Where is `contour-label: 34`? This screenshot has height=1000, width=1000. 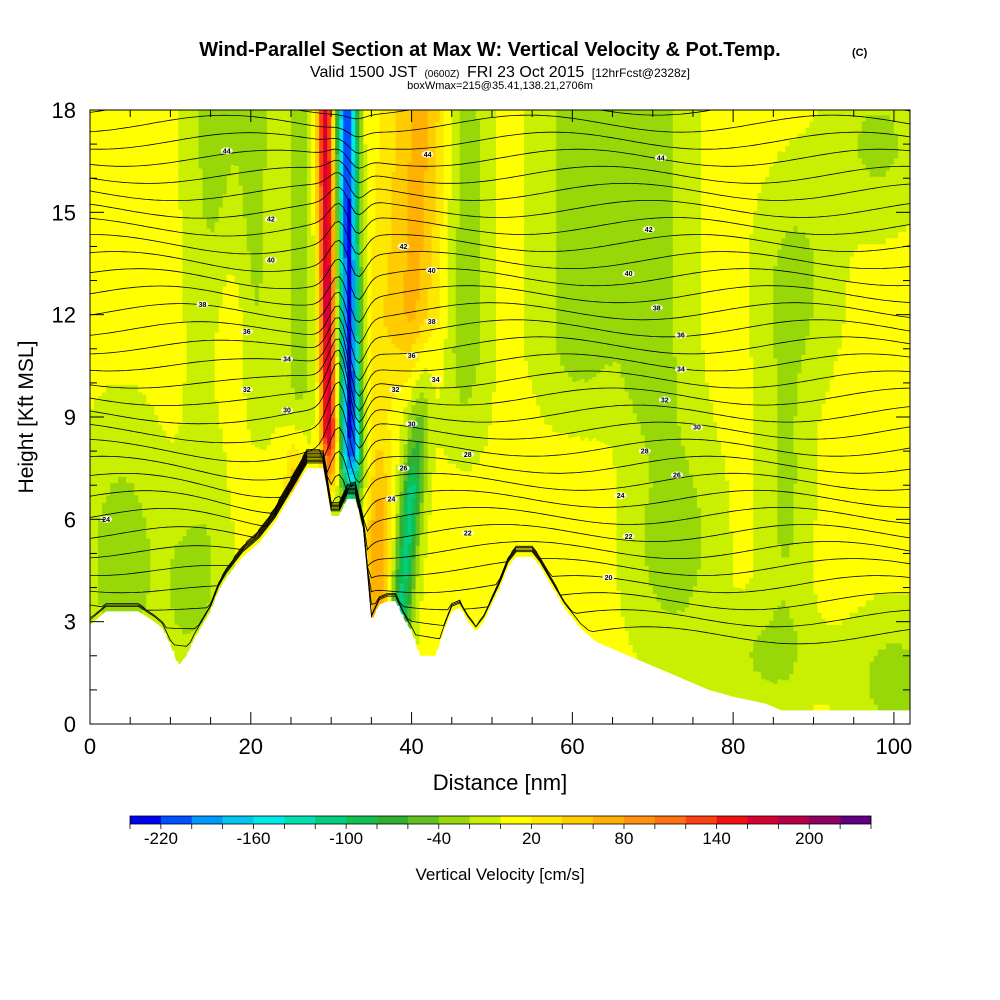 contour-label: 34 is located at coordinates (287, 360).